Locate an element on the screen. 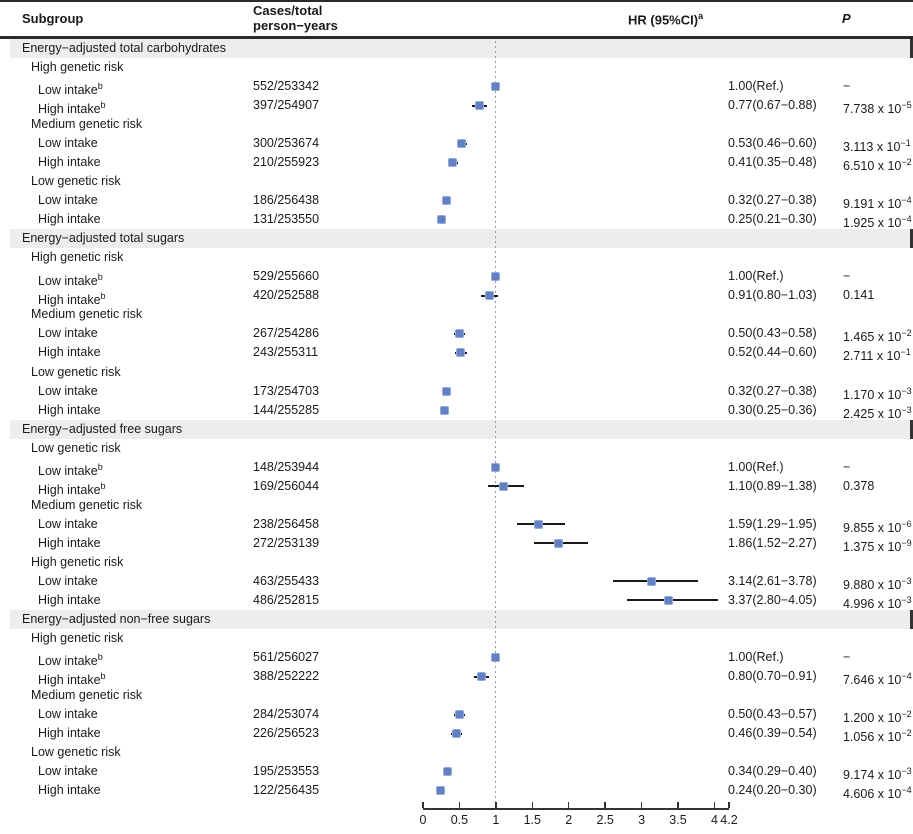  section-title: Energy−adjusted free sugars is located at coordinates (102, 428).